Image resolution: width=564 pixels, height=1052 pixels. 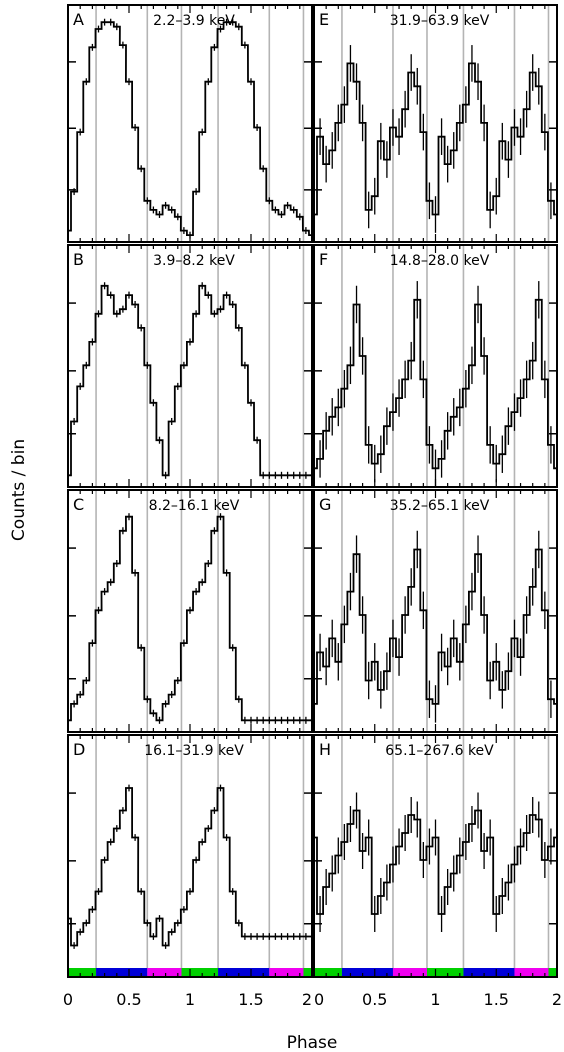 What do you see at coordinates (78, 259) in the screenshot?
I see `panel-letter: B` at bounding box center [78, 259].